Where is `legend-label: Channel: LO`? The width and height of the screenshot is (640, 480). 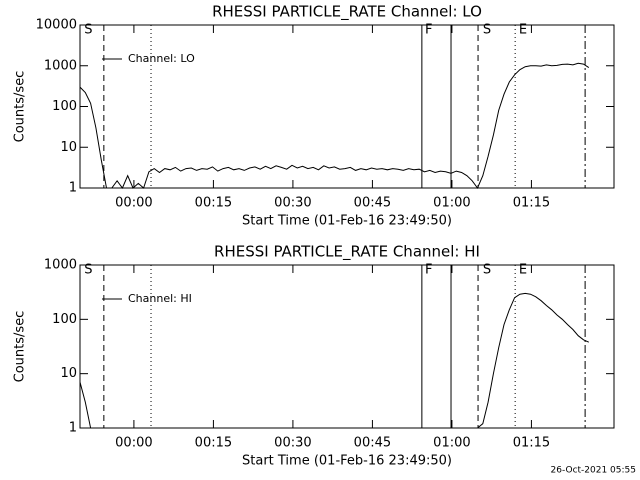 legend-label: Channel: LO is located at coordinates (161, 58).